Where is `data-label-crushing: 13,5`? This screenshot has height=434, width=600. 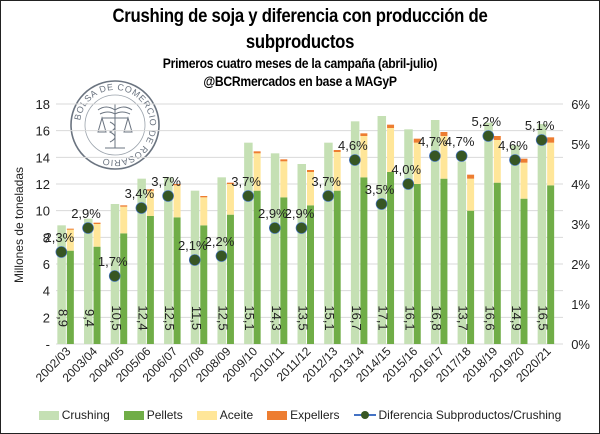 data-label-crushing: 13,5 is located at coordinates (303, 317).